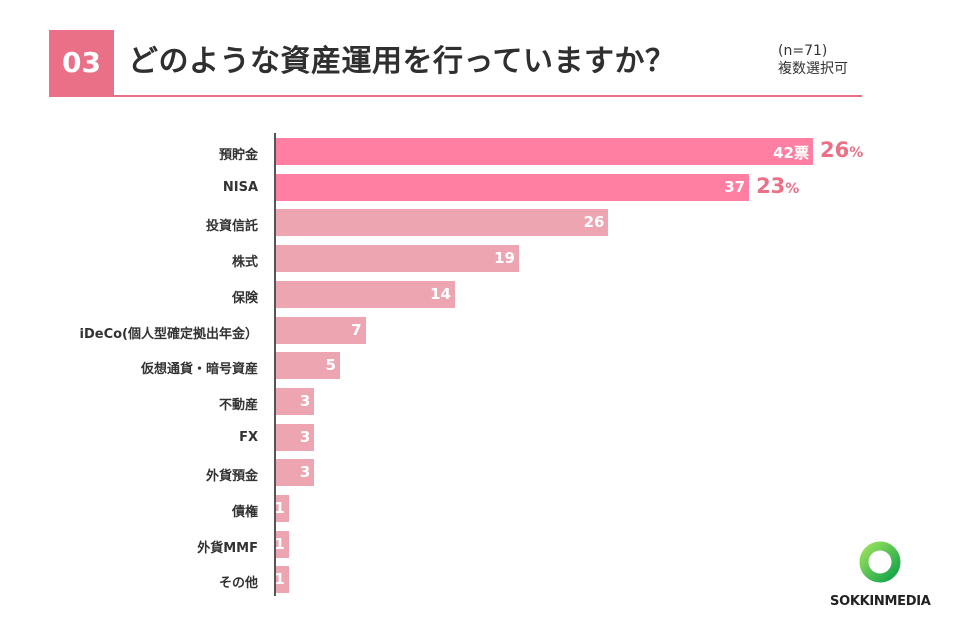 The height and width of the screenshot is (640, 960). I want to click on bar-value-label: 5, so click(330, 365).